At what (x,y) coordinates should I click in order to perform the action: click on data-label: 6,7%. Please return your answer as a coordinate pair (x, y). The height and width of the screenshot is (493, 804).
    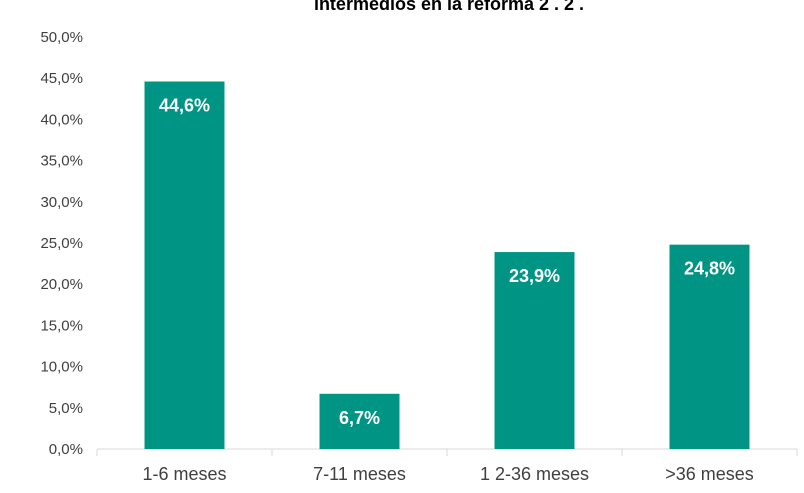
    Looking at the image, I should click on (359, 418).